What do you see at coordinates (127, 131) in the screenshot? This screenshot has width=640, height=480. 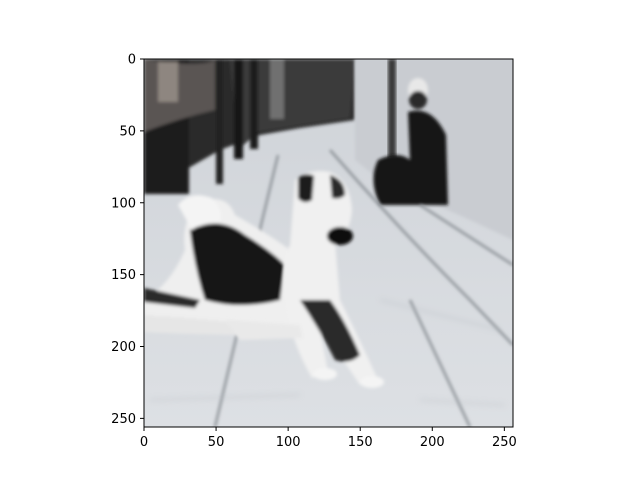 I see `y-tick-label: 50` at bounding box center [127, 131].